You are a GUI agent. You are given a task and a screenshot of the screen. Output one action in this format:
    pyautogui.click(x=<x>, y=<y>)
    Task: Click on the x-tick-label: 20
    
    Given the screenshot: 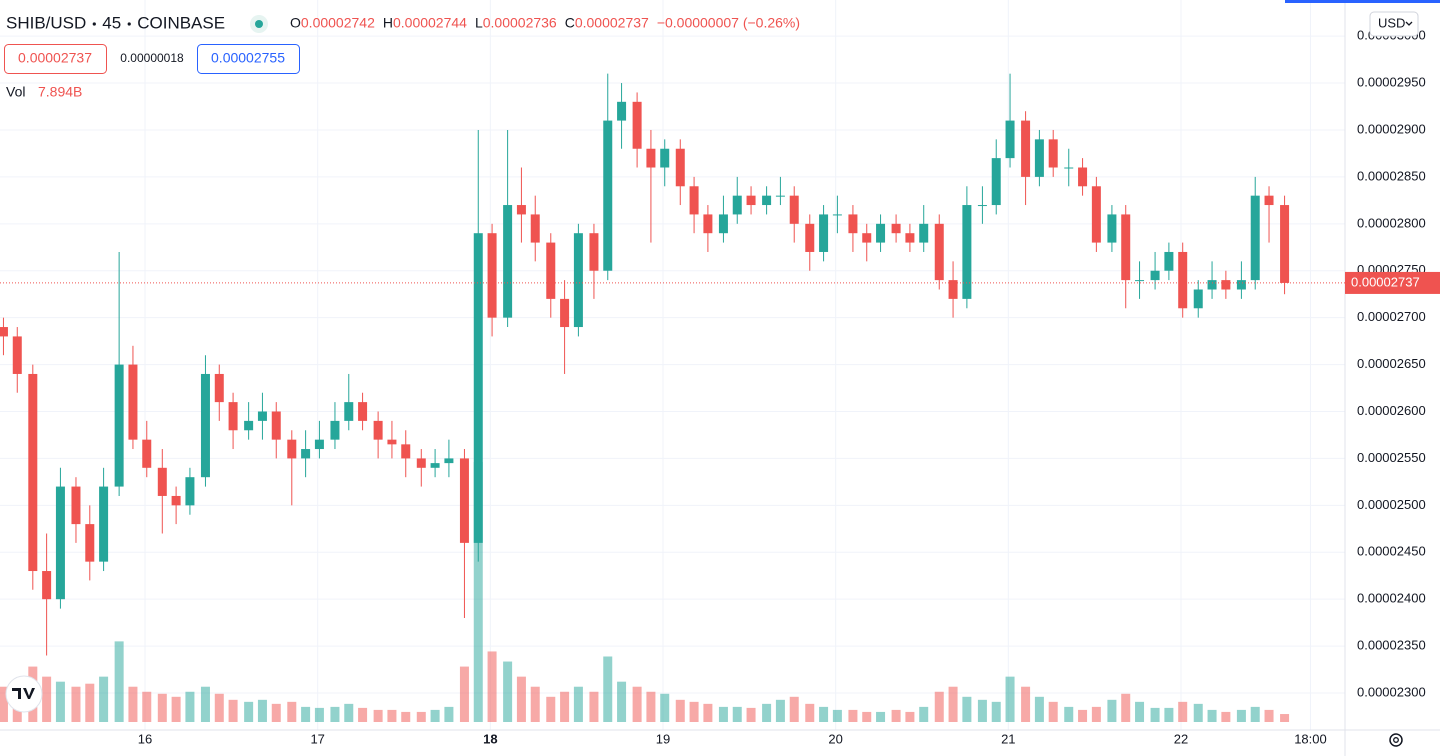 What is the action you would take?
    pyautogui.click(x=835, y=738)
    